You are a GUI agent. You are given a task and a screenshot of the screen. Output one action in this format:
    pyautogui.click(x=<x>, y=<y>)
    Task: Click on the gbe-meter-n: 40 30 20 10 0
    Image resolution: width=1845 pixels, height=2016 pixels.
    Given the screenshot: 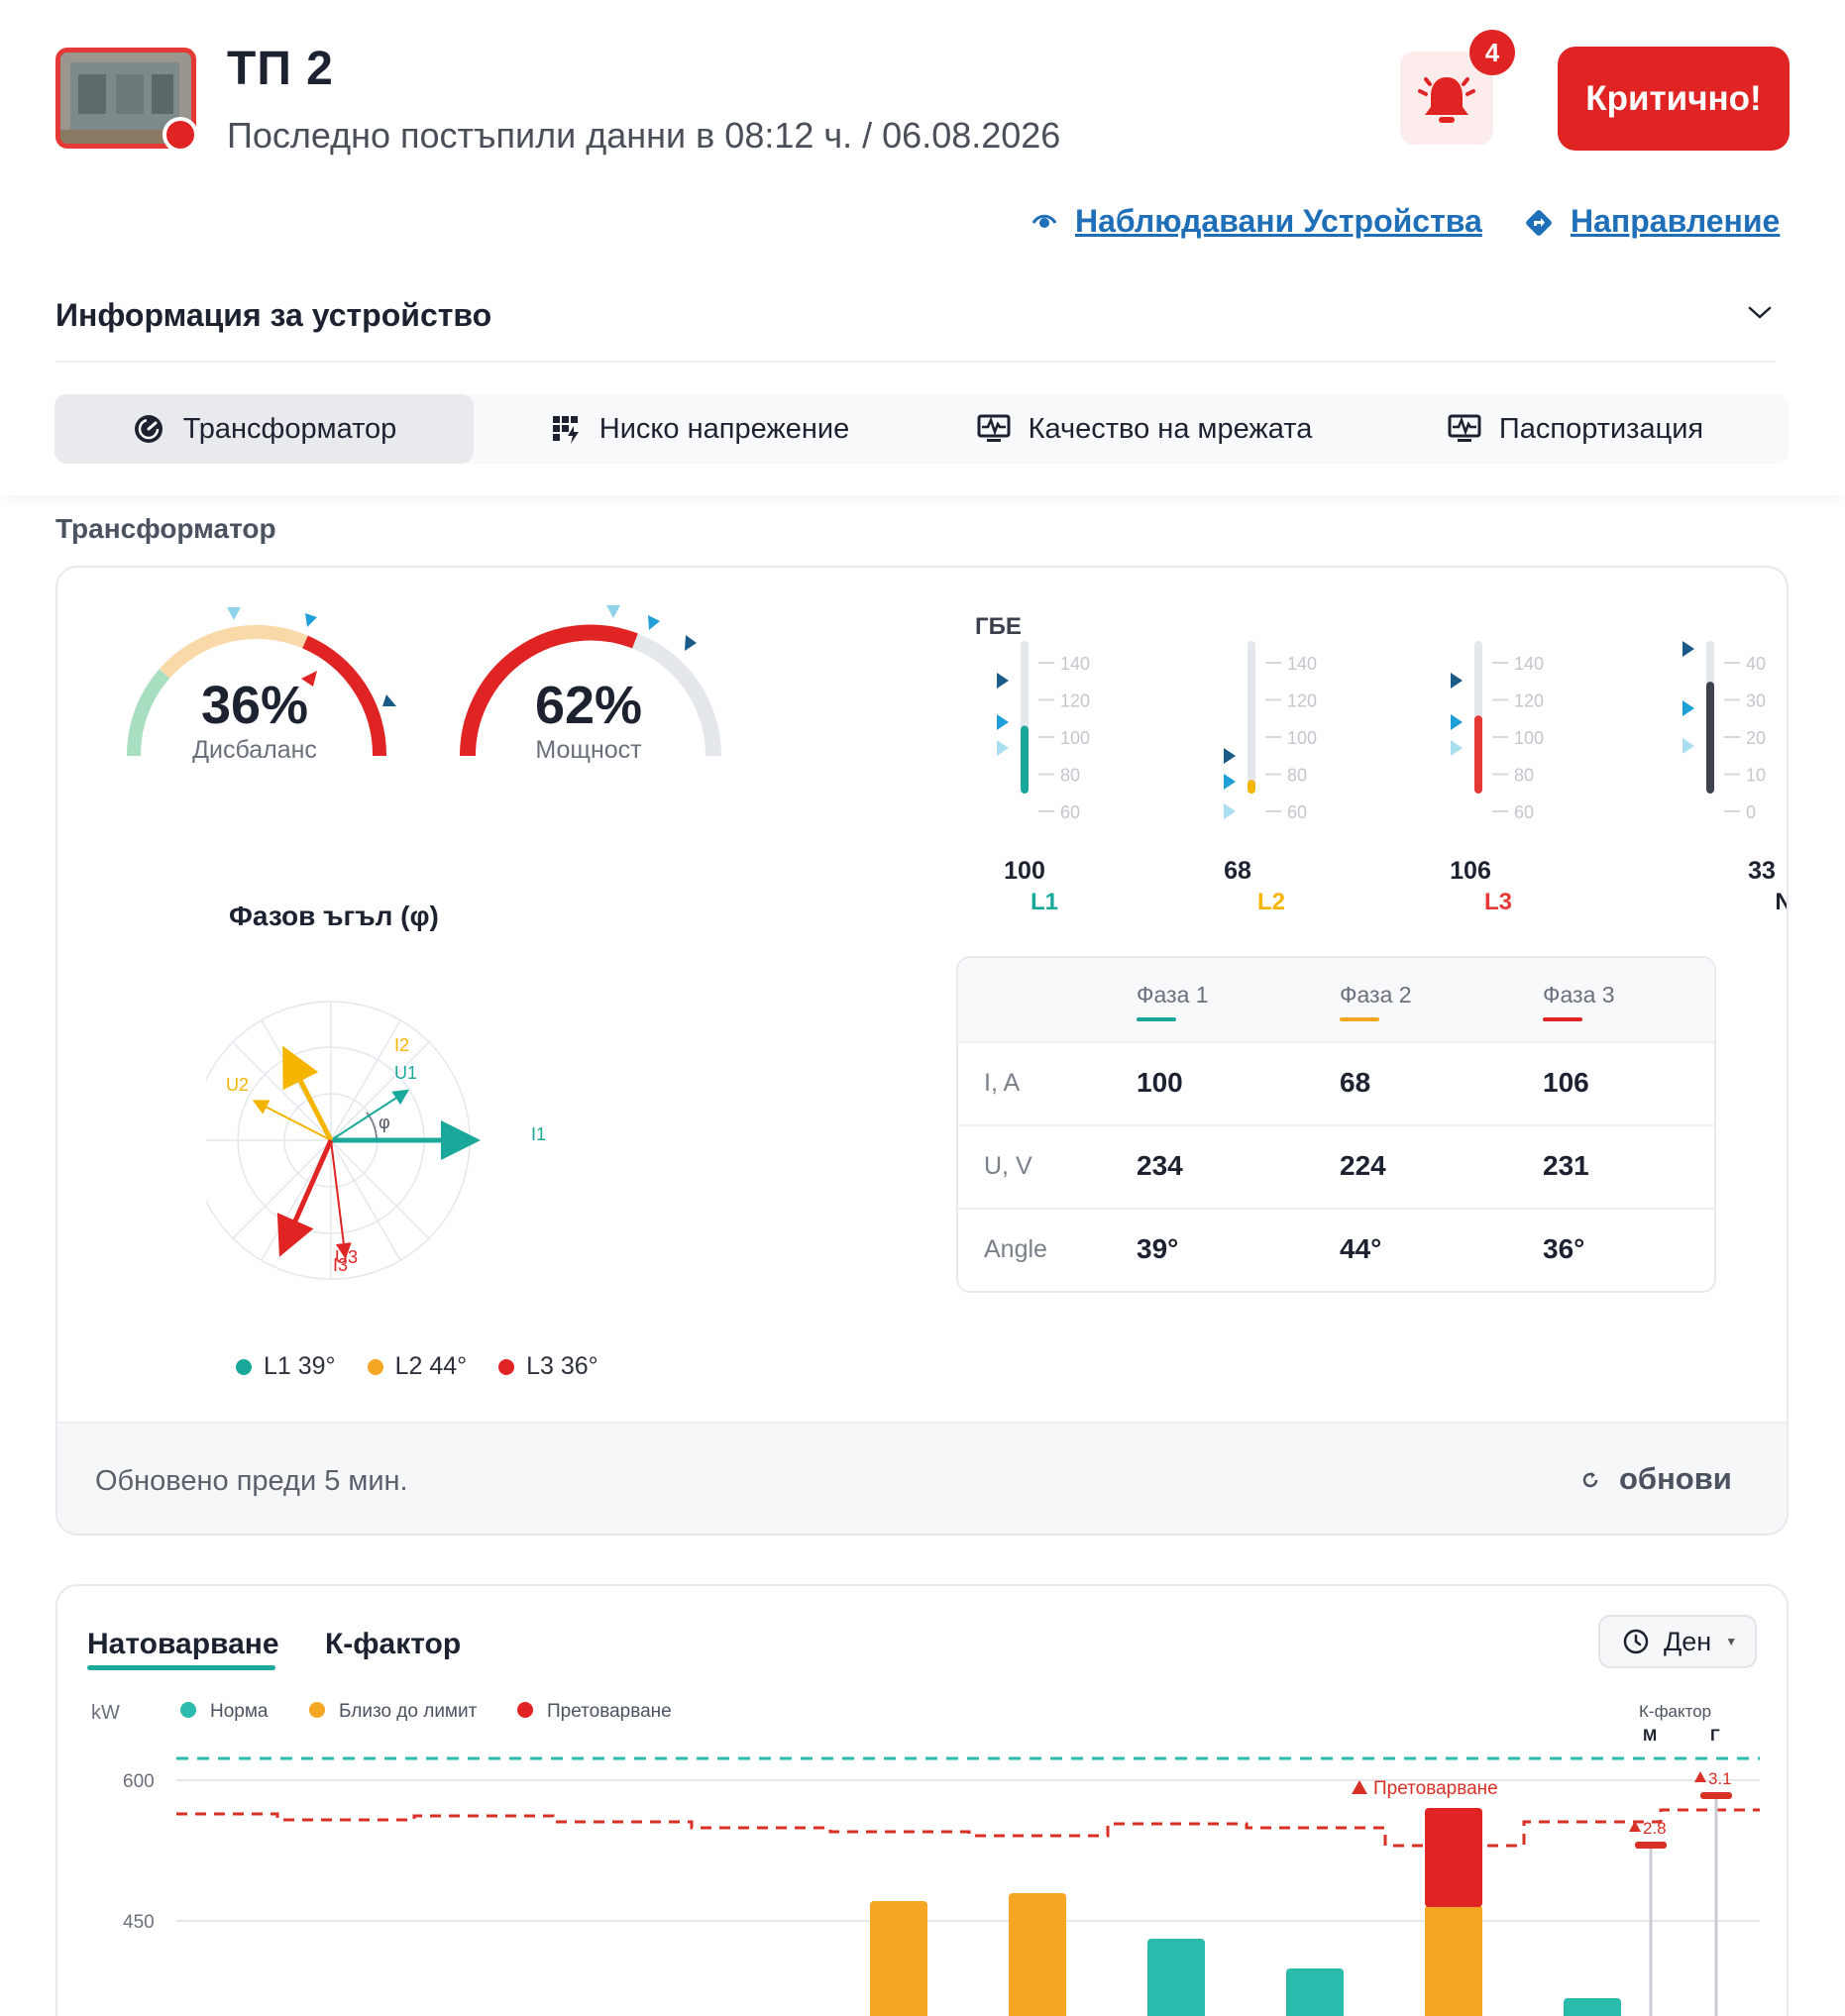 What is the action you would take?
    pyautogui.click(x=1724, y=732)
    